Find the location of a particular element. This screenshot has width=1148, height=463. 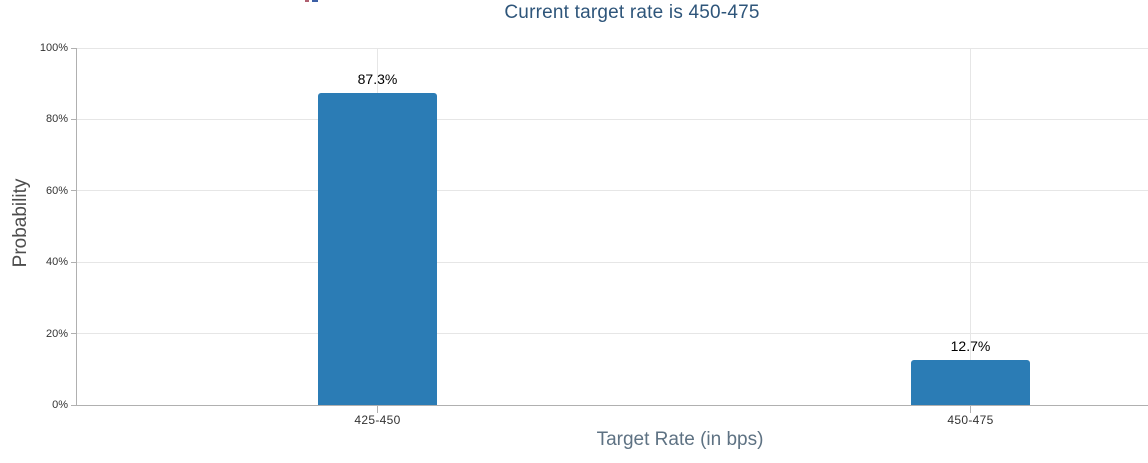

x-gridline is located at coordinates (970, 226).